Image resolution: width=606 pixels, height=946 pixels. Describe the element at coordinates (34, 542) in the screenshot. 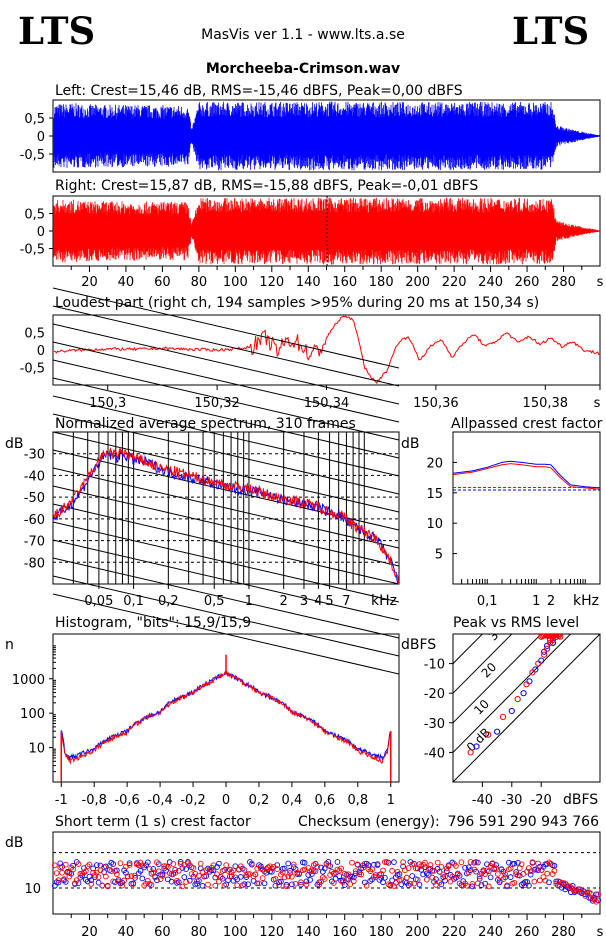

I see `spectrum-ytick-label: -70` at that location.